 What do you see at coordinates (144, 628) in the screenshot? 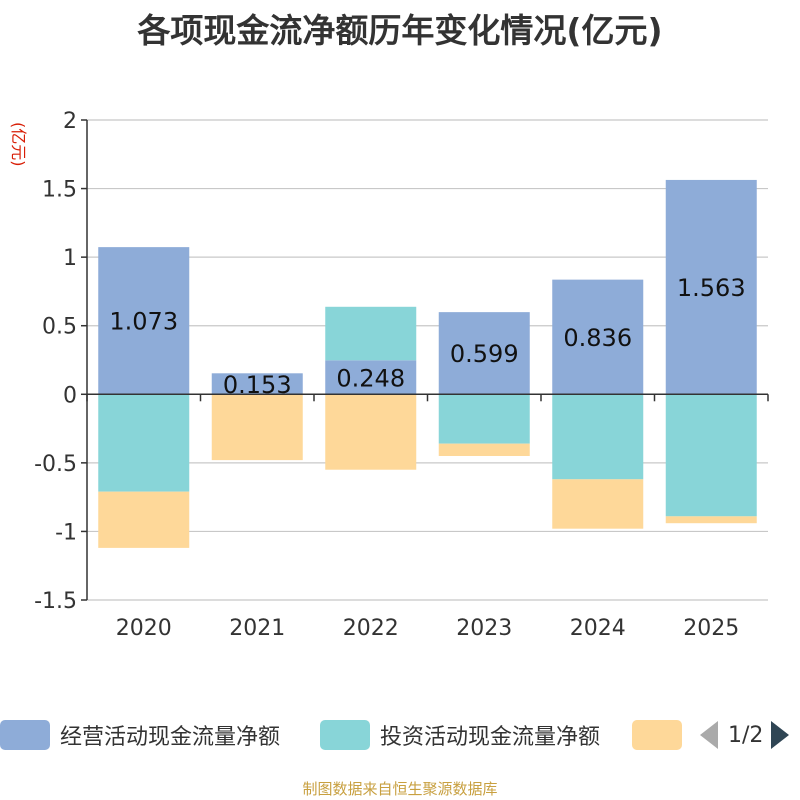
I see `x-tick-label-2020: 2020` at bounding box center [144, 628].